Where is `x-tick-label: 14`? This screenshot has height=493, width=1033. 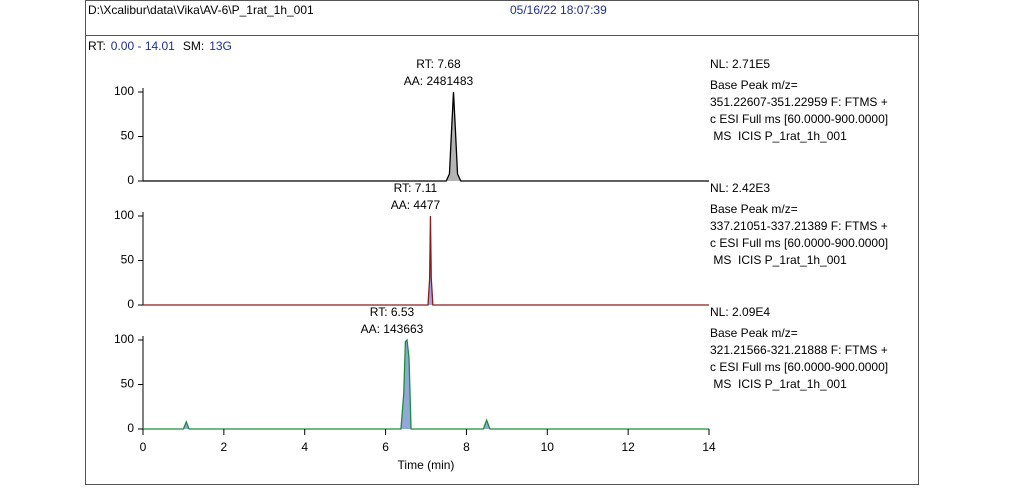 x-tick-label: 14 is located at coordinates (709, 447).